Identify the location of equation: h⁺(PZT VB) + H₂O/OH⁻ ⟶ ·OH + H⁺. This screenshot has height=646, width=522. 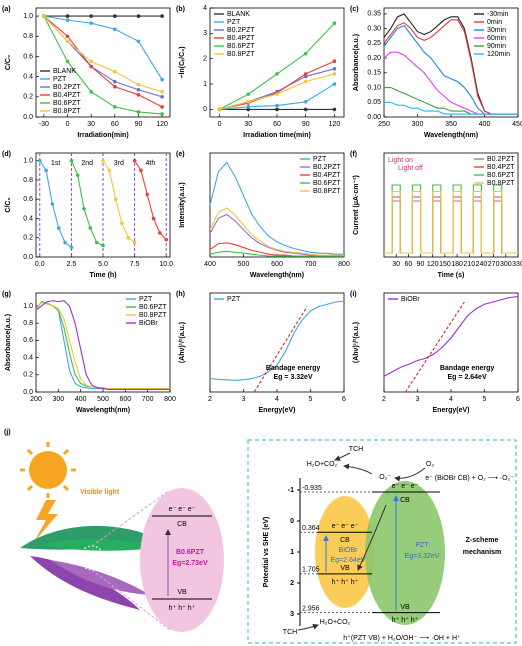
(402, 638).